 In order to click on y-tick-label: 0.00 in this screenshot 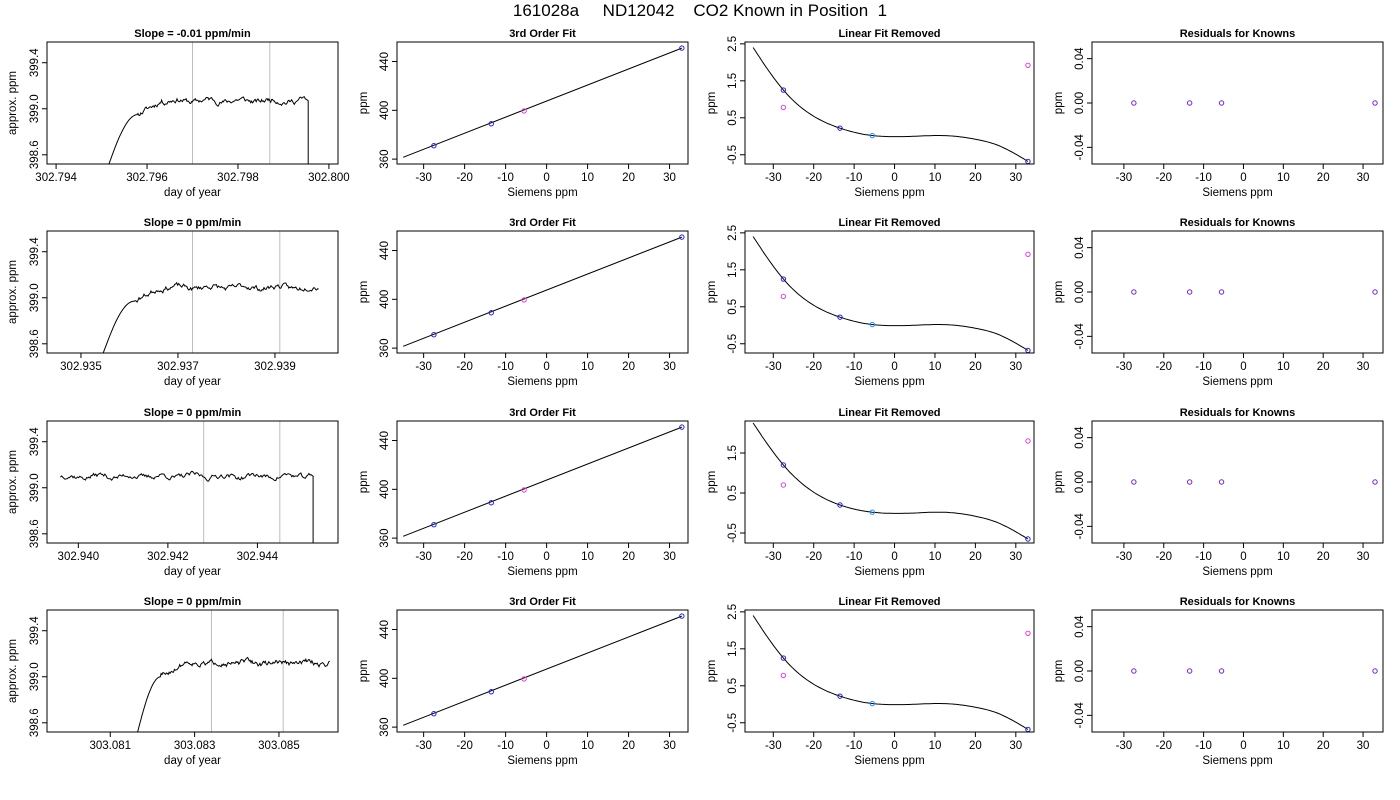, I will do `click(1080, 671)`.